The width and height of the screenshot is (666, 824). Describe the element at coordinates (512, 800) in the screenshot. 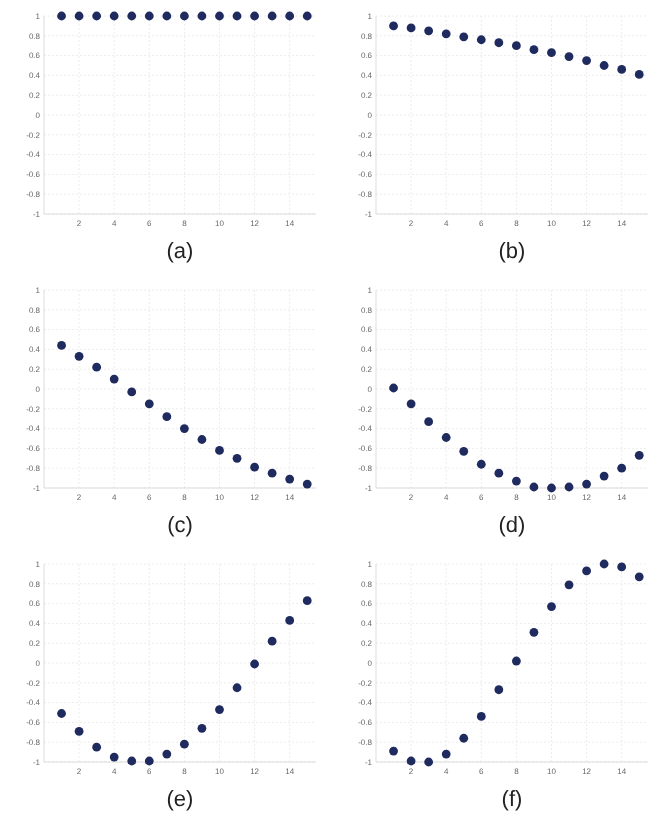

I see `text: (f)` at that location.